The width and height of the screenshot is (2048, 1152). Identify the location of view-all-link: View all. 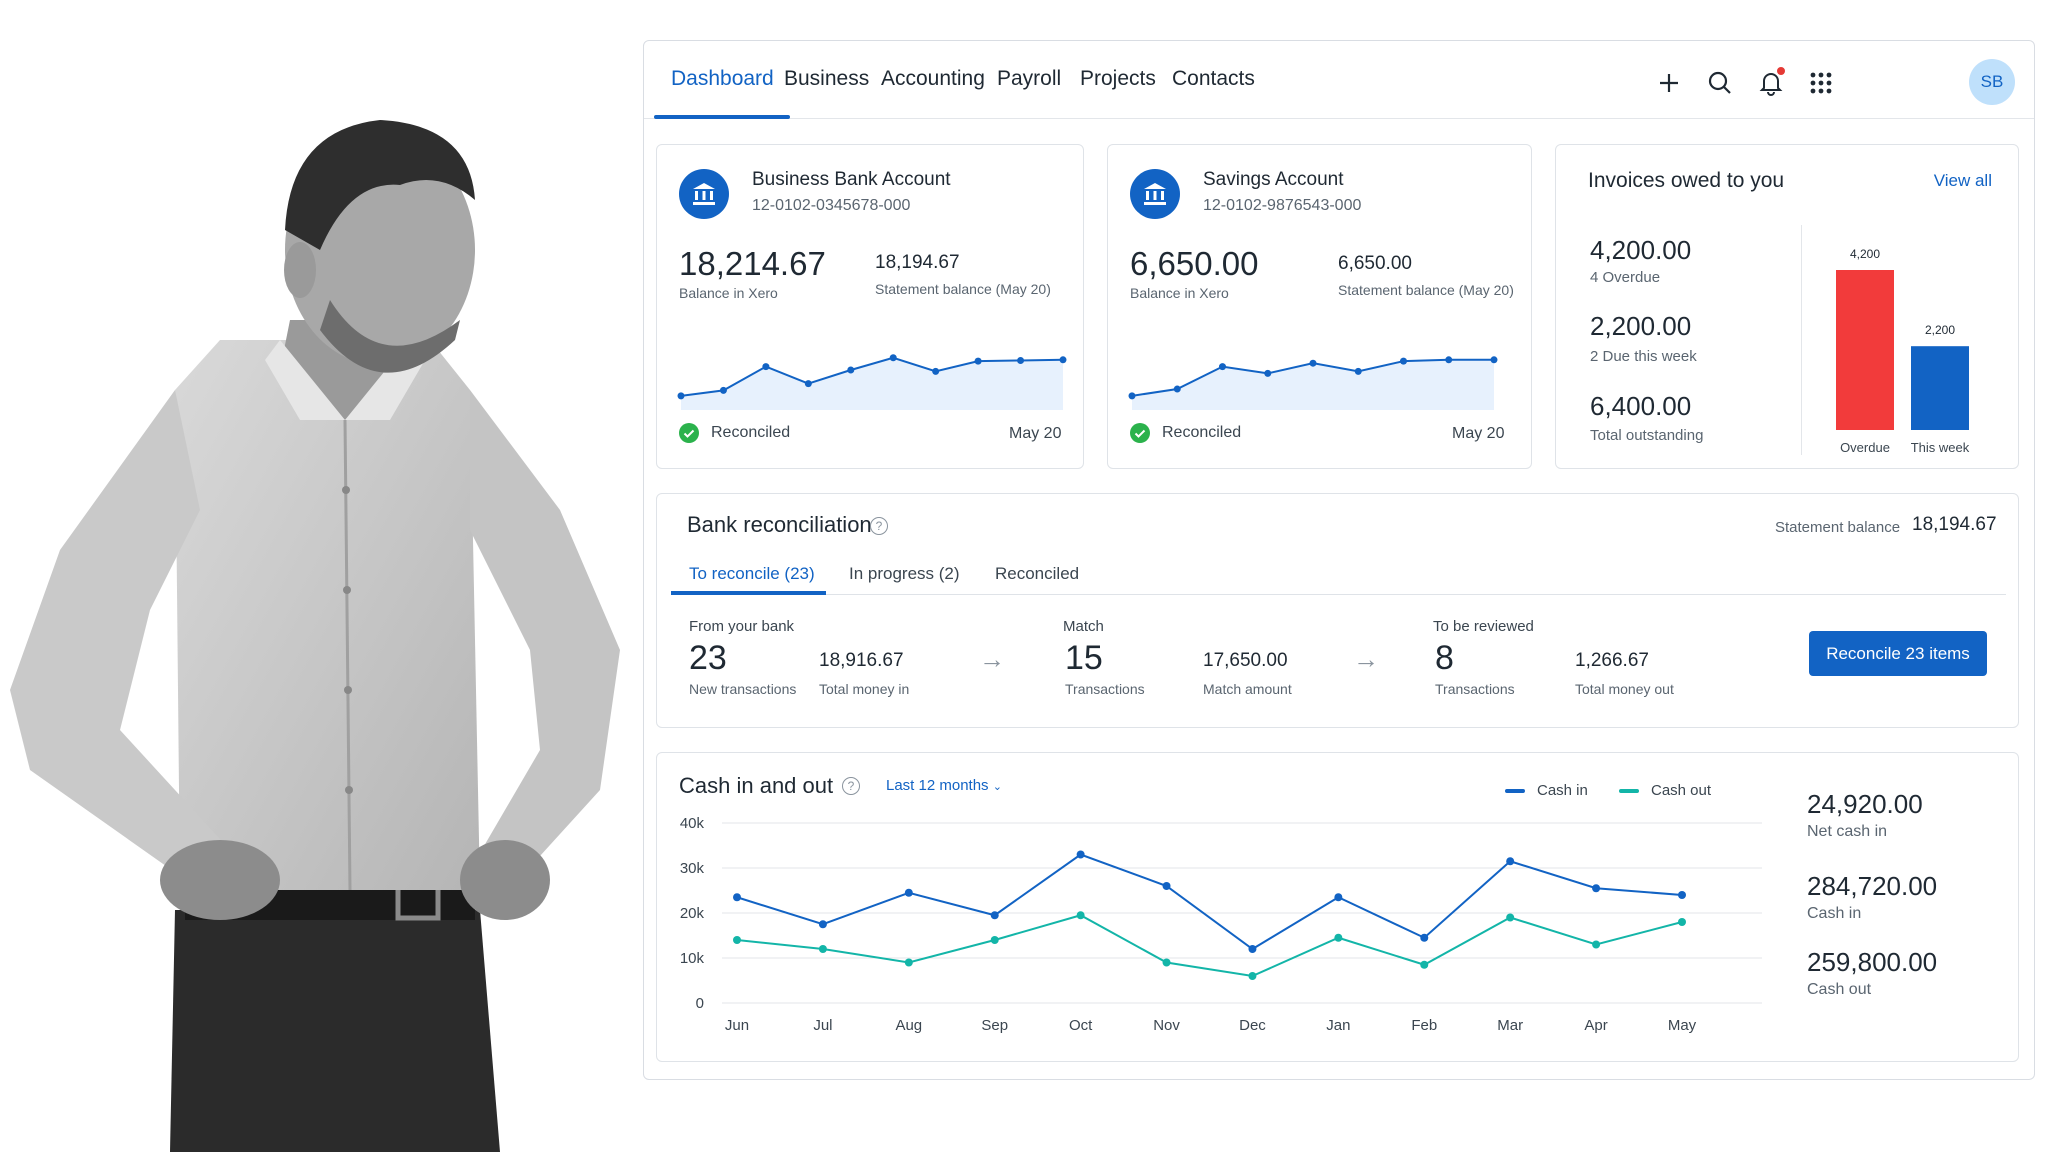
(1962, 180).